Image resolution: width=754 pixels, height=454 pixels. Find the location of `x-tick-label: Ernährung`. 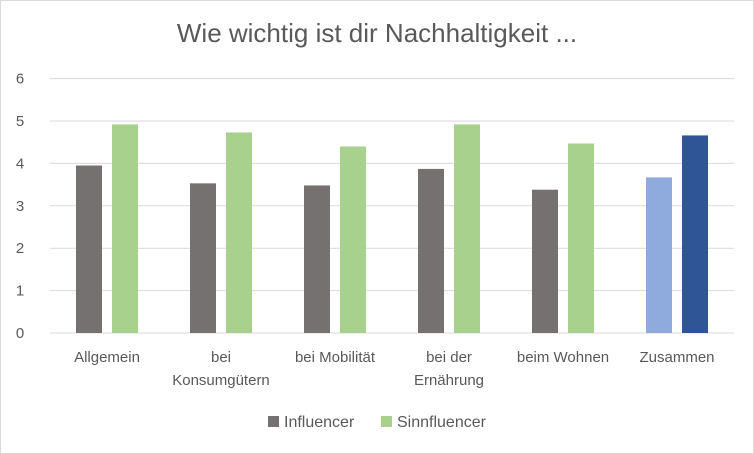

x-tick-label: Ernährung is located at coordinates (449, 380).